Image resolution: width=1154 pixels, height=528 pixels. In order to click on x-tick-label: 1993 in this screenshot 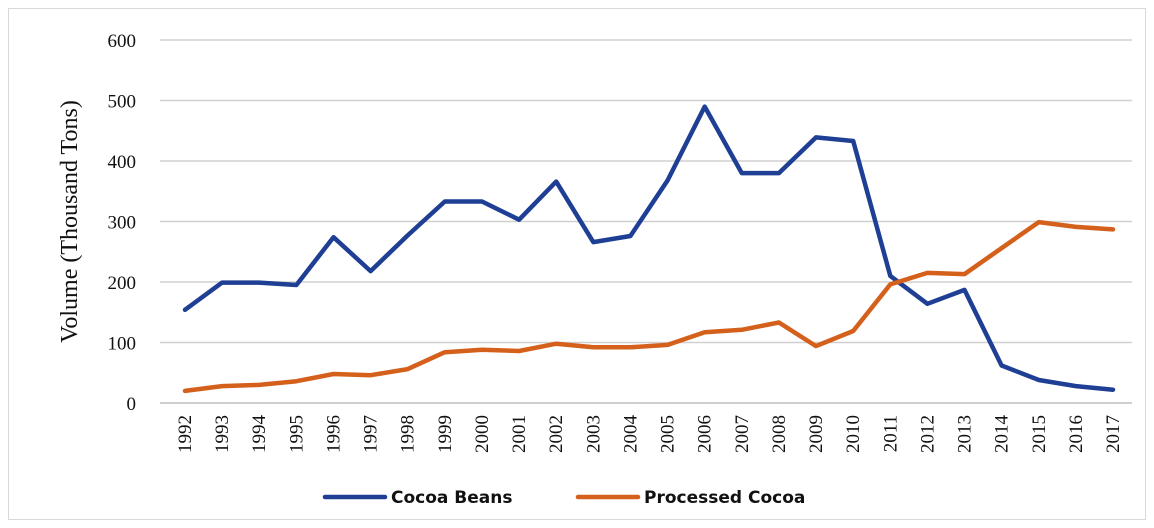, I will do `click(222, 434)`.